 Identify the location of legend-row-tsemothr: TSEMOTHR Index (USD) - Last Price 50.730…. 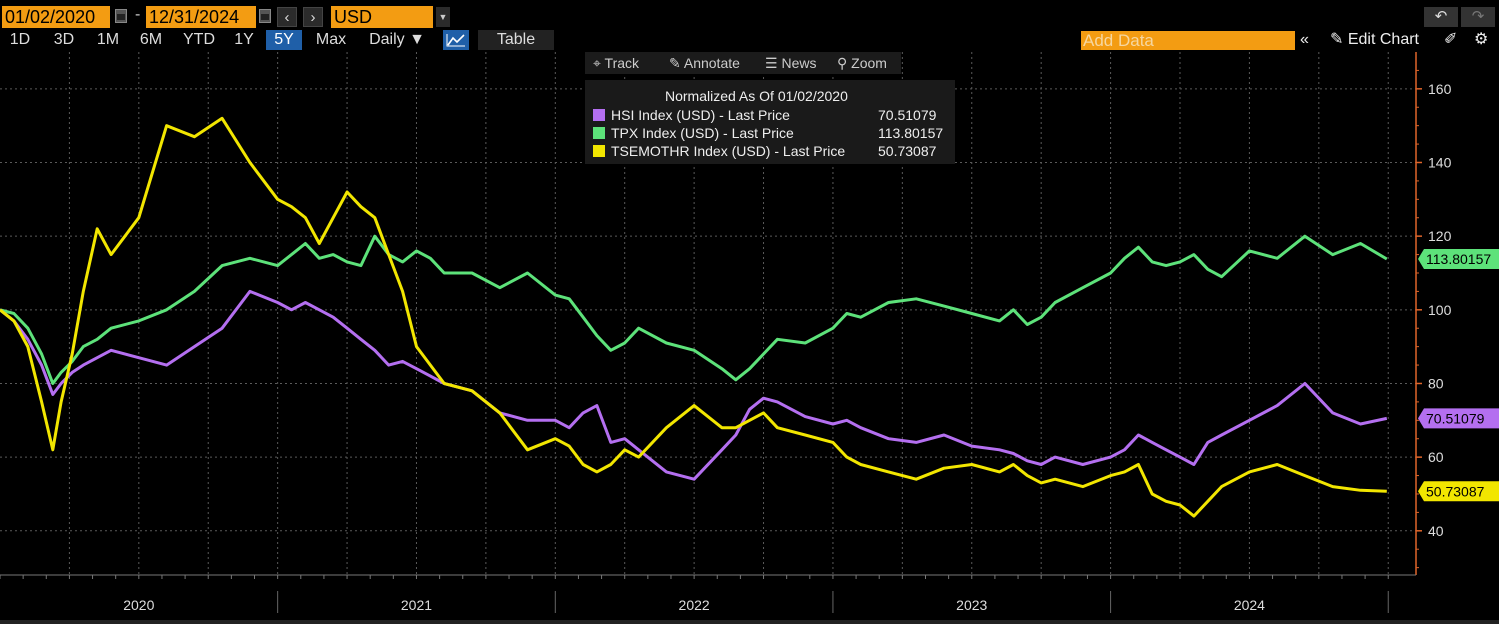
(764, 183).